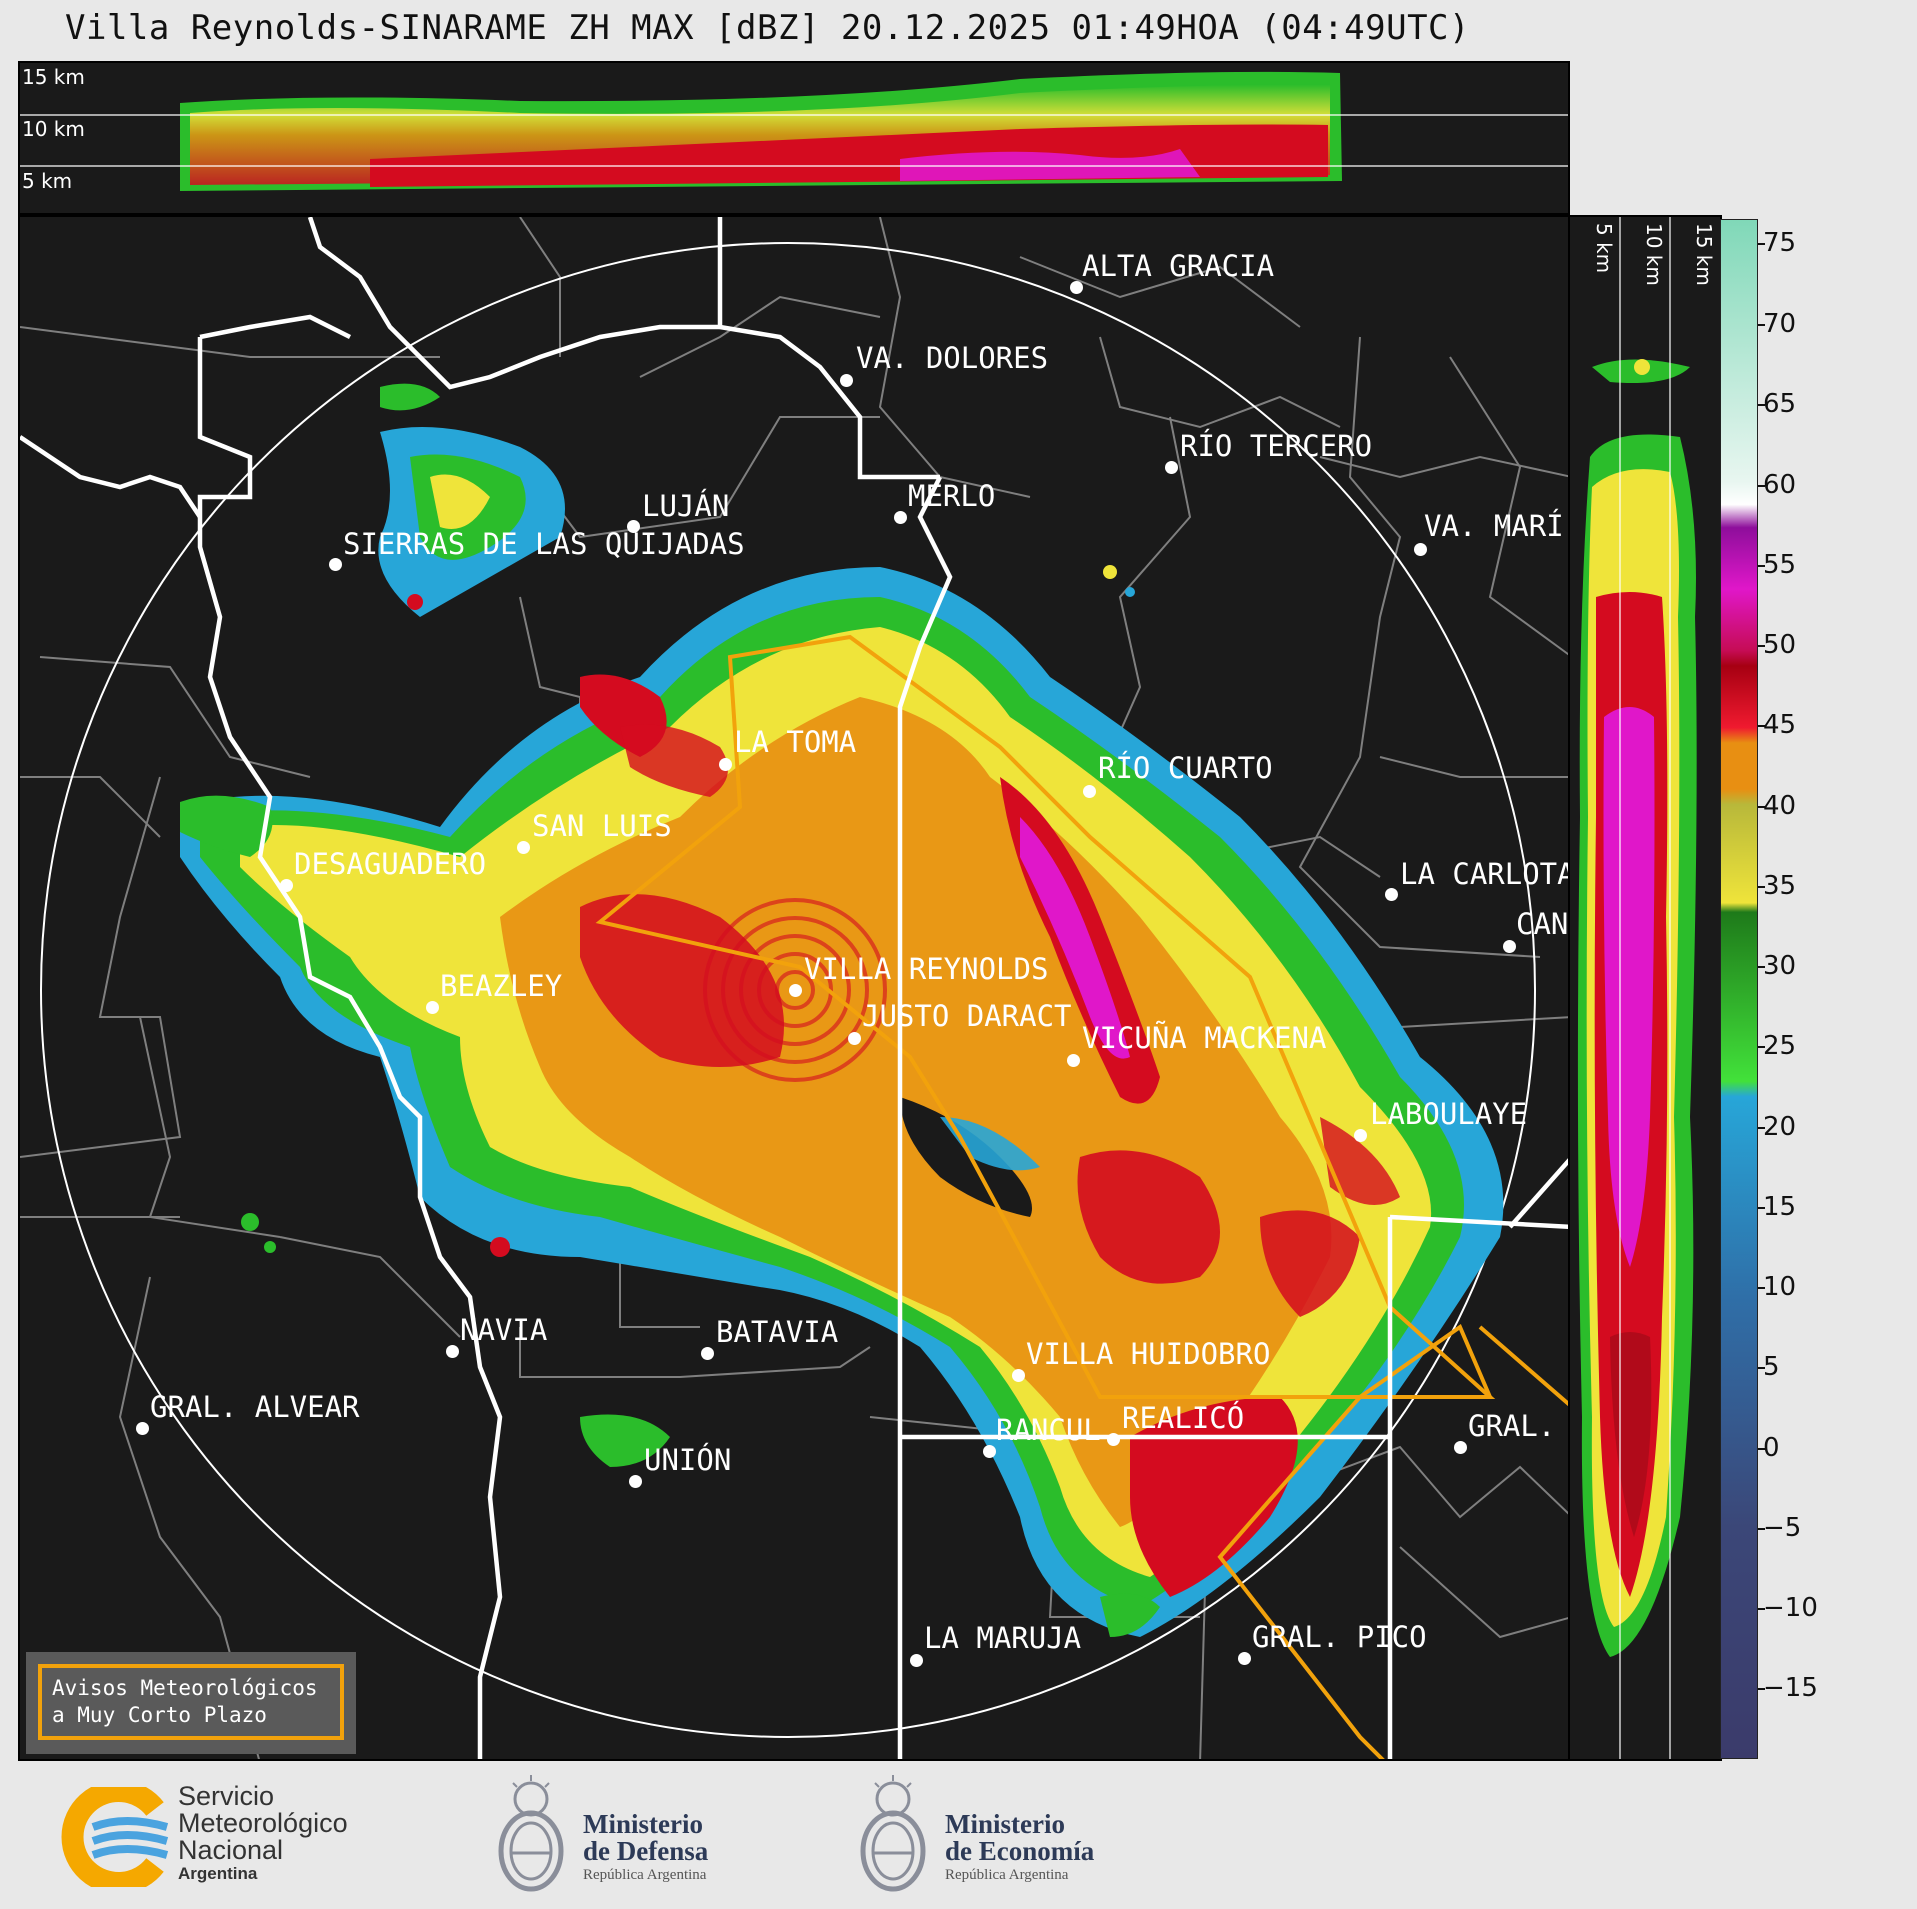  What do you see at coordinates (531, 1833) in the screenshot?
I see `national-emblem-icon` at bounding box center [531, 1833].